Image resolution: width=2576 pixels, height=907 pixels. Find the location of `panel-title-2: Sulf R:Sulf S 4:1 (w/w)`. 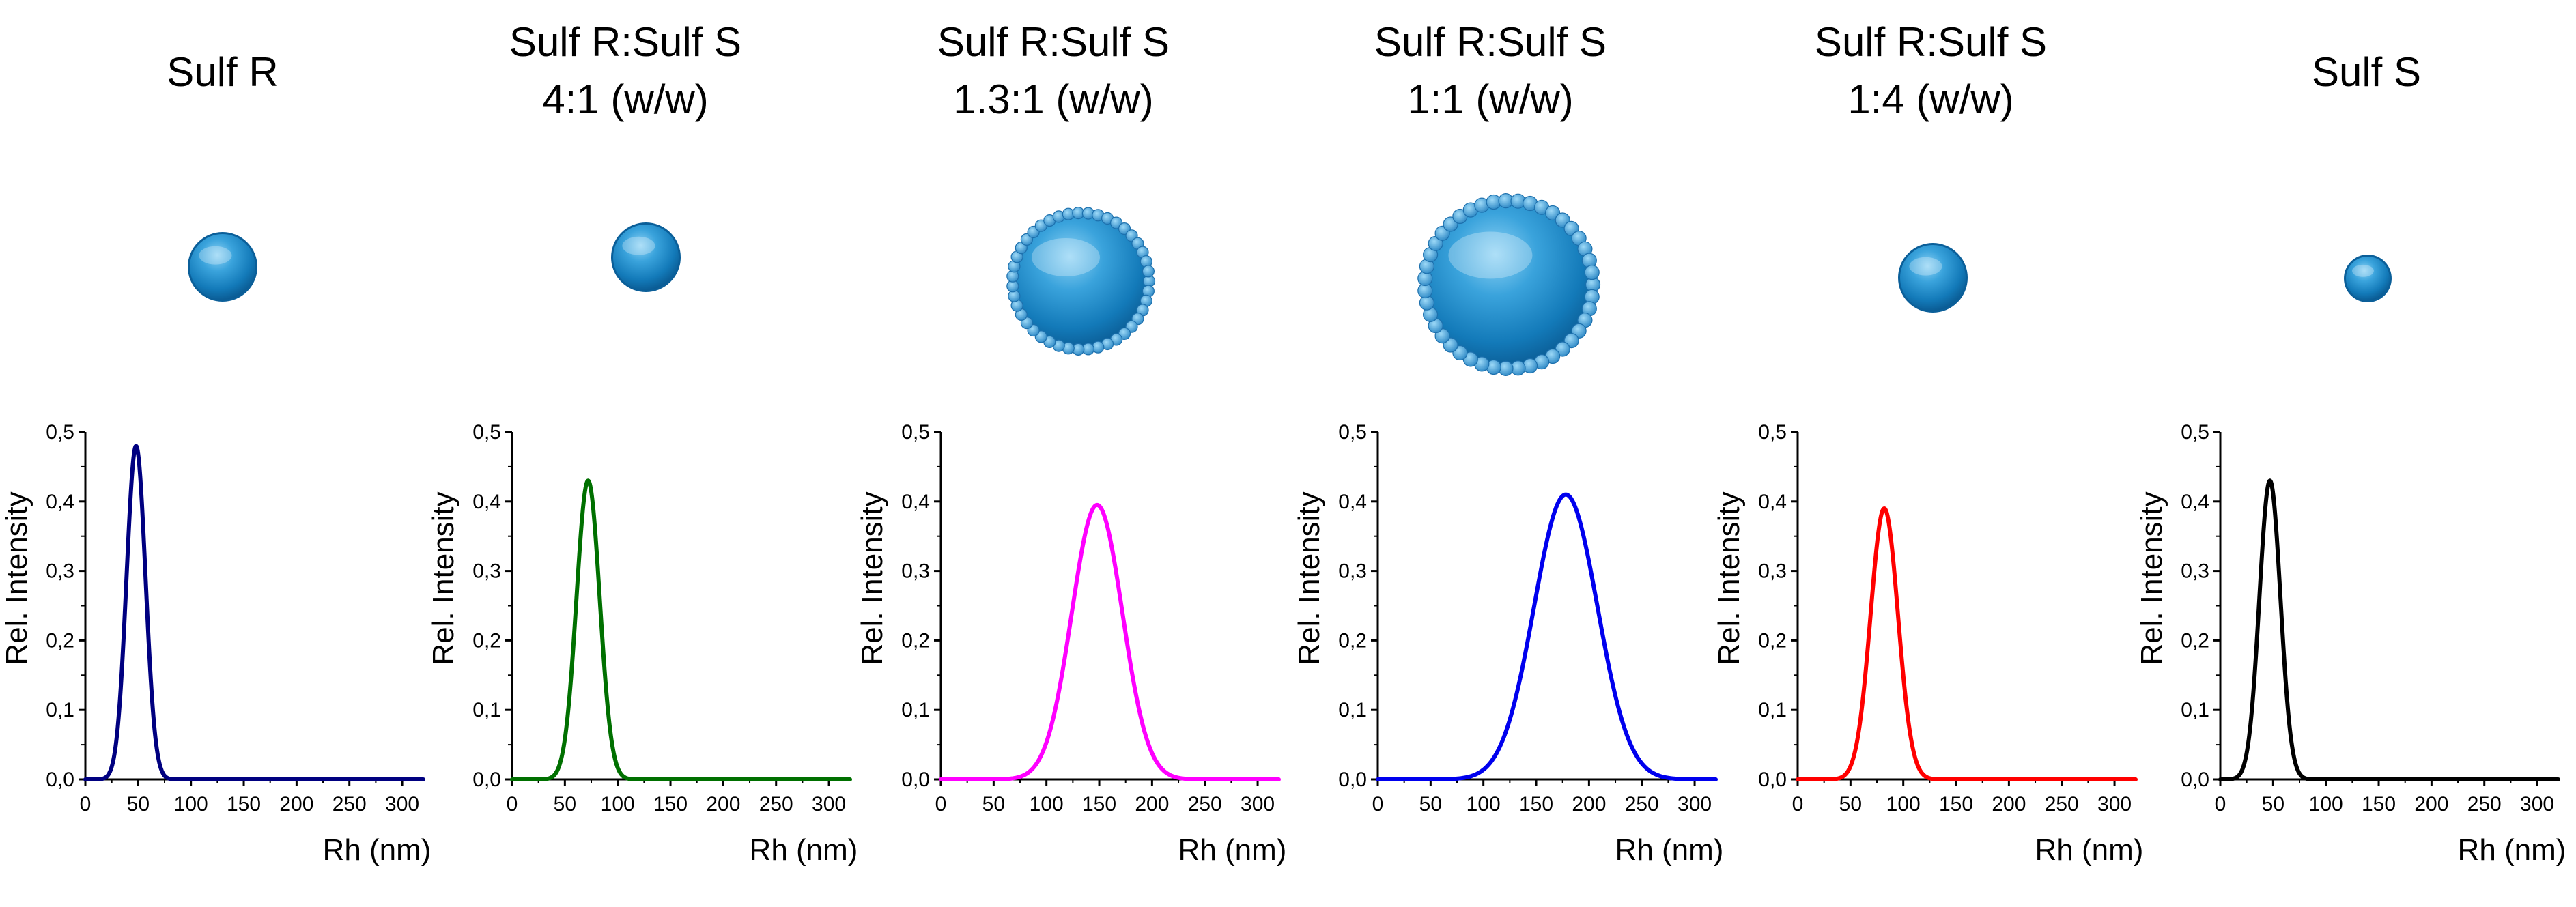

panel-title-2: Sulf R:Sulf S 4:1 (w/w) is located at coordinates (625, 70).